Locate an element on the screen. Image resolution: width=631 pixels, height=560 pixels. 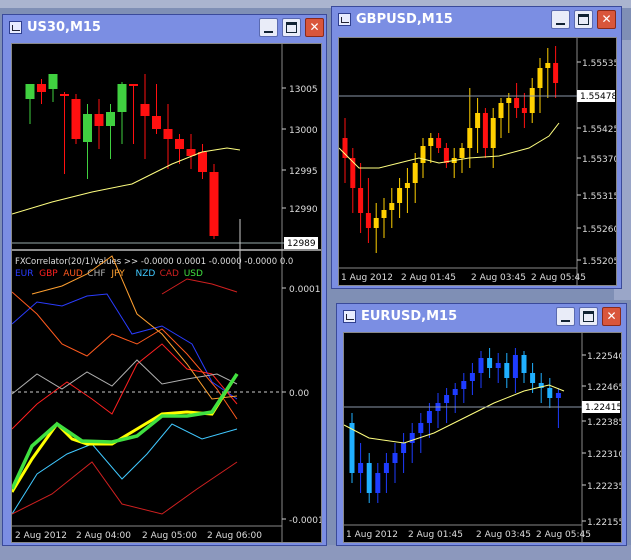
desktop-background-bottom is located at coordinates (315, 552).